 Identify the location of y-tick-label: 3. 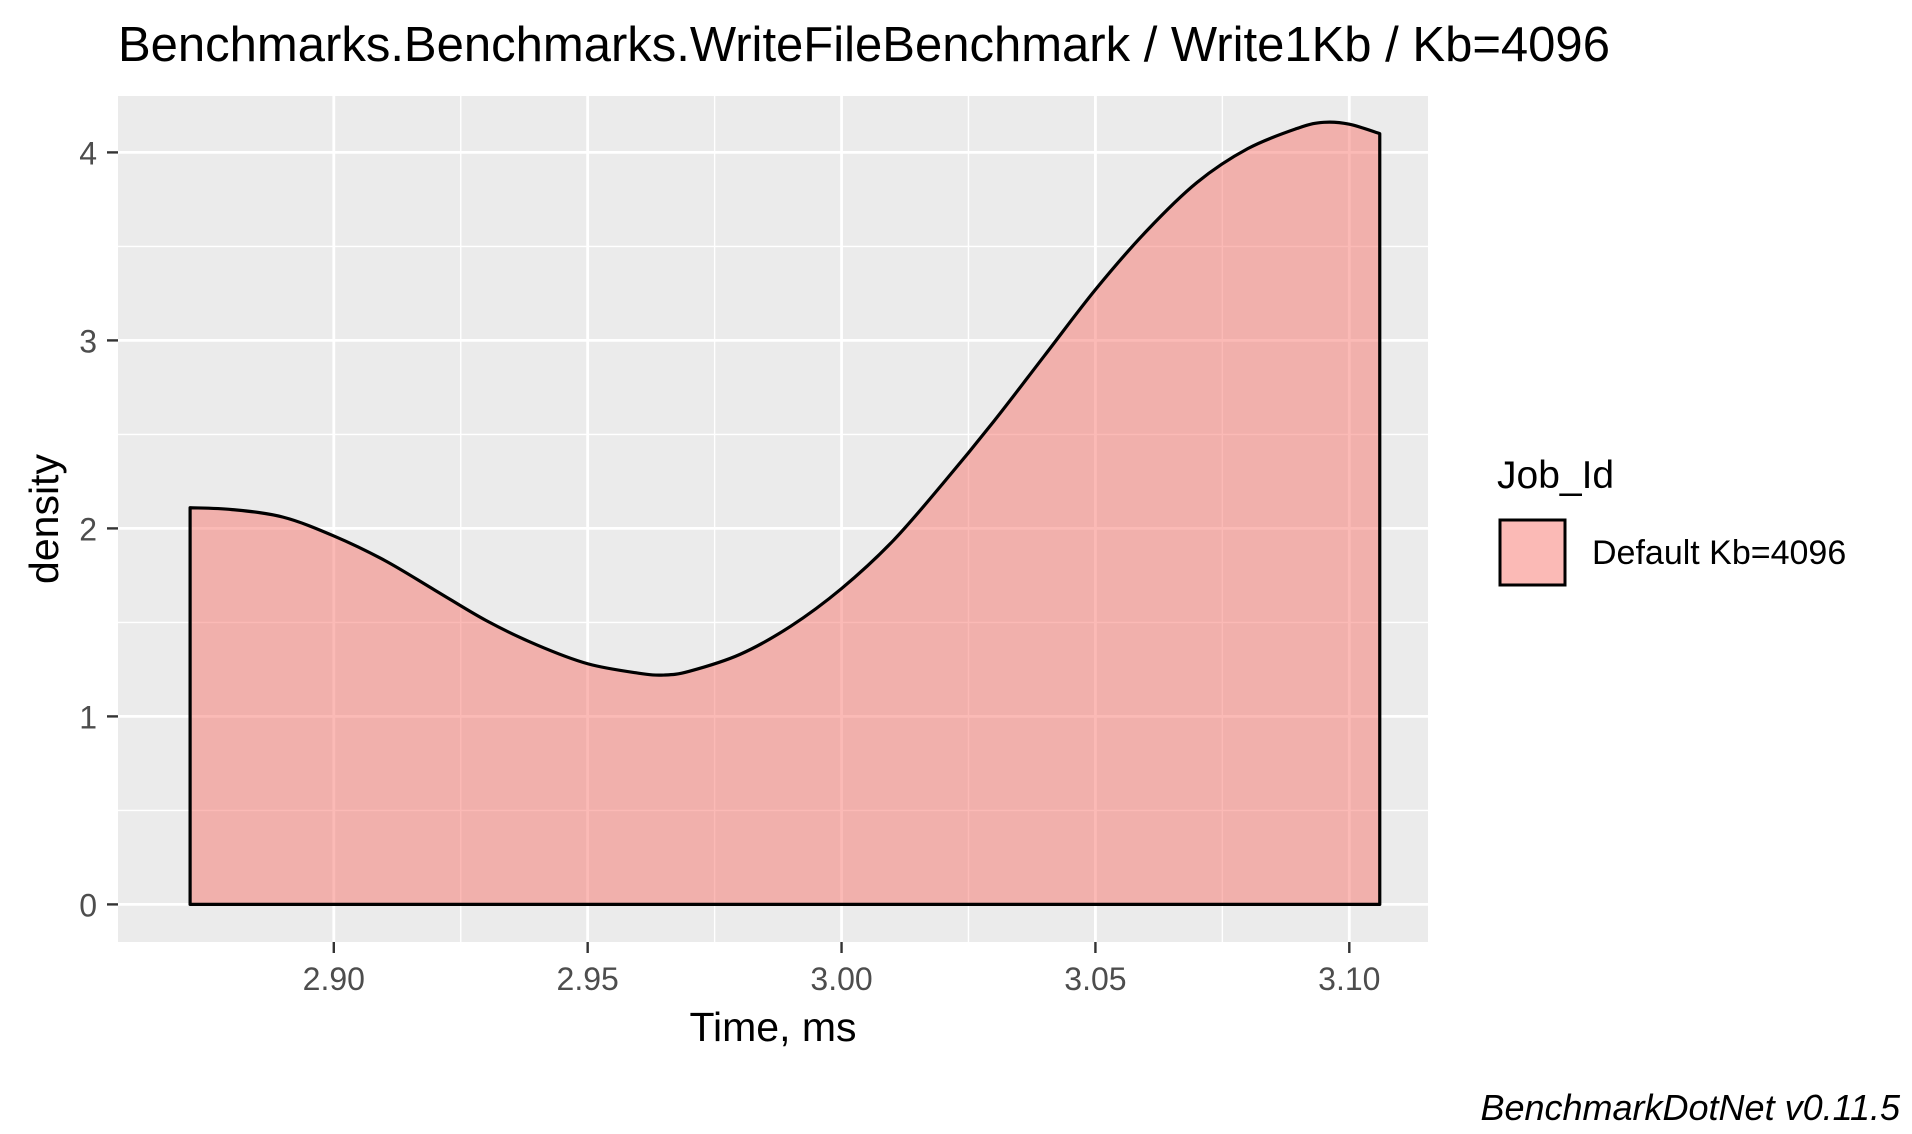
(88, 341).